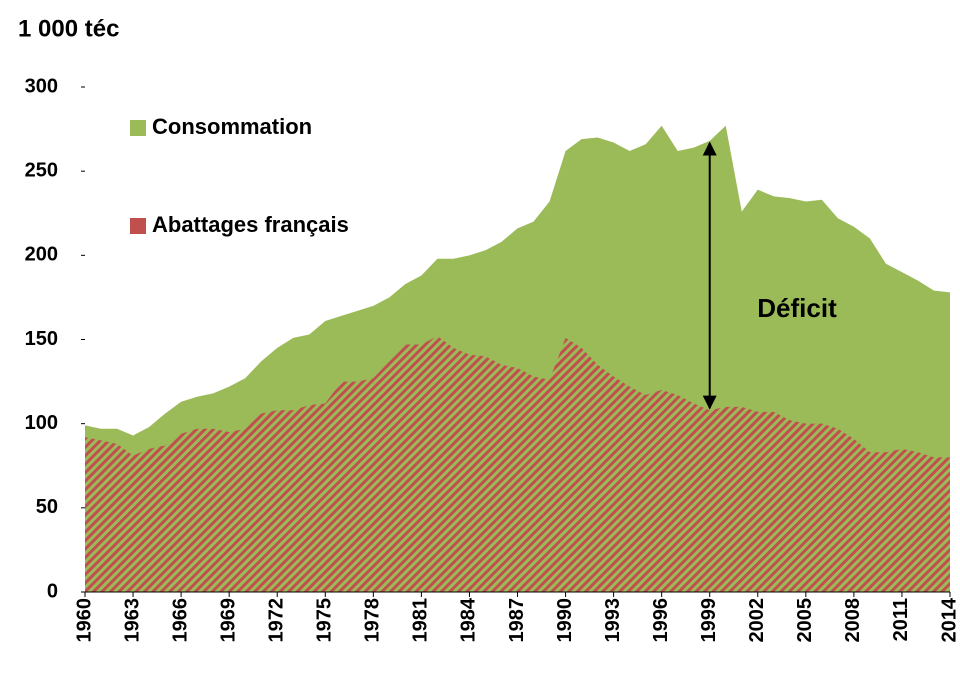 Image resolution: width=960 pixels, height=676 pixels. I want to click on x-tick-label: 1966, so click(180, 620).